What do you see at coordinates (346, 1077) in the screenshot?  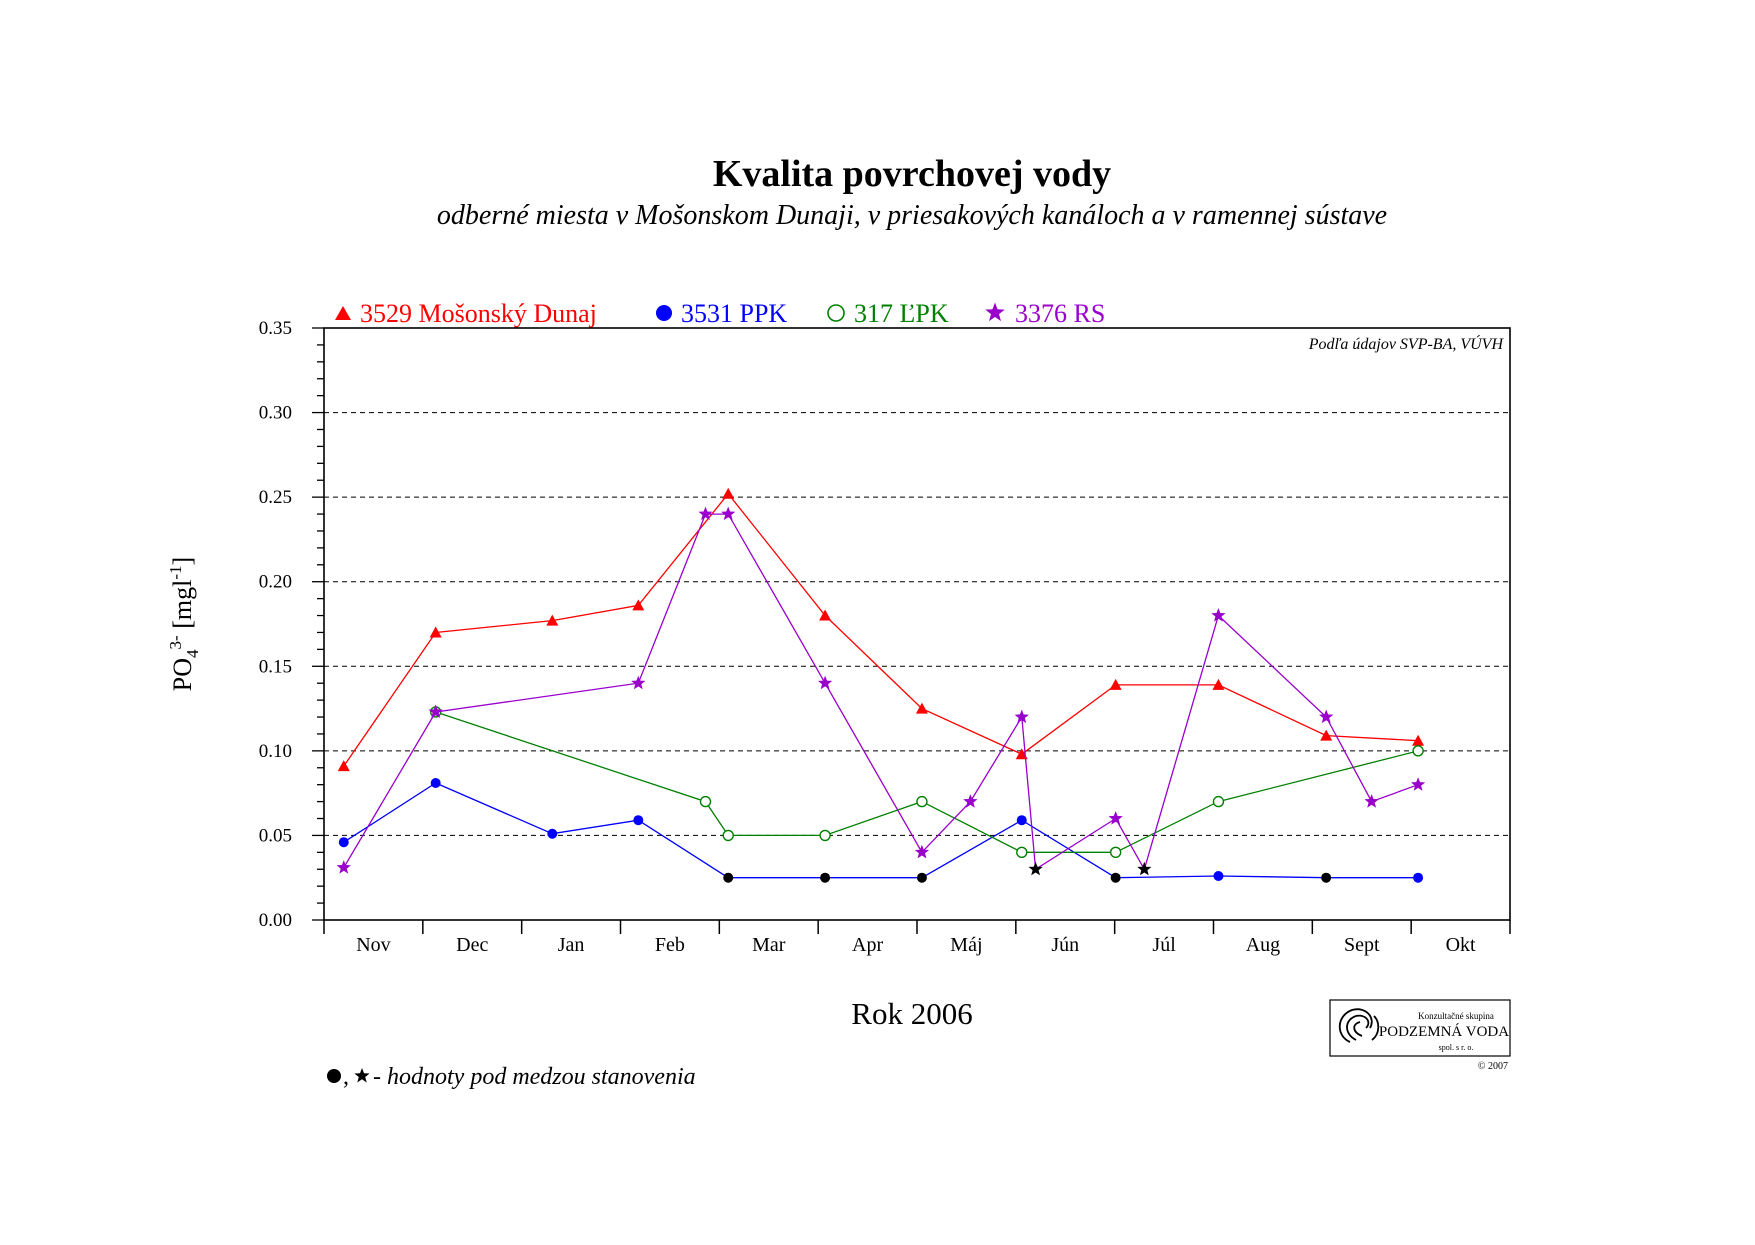 I see `footnote-comma: ,` at bounding box center [346, 1077].